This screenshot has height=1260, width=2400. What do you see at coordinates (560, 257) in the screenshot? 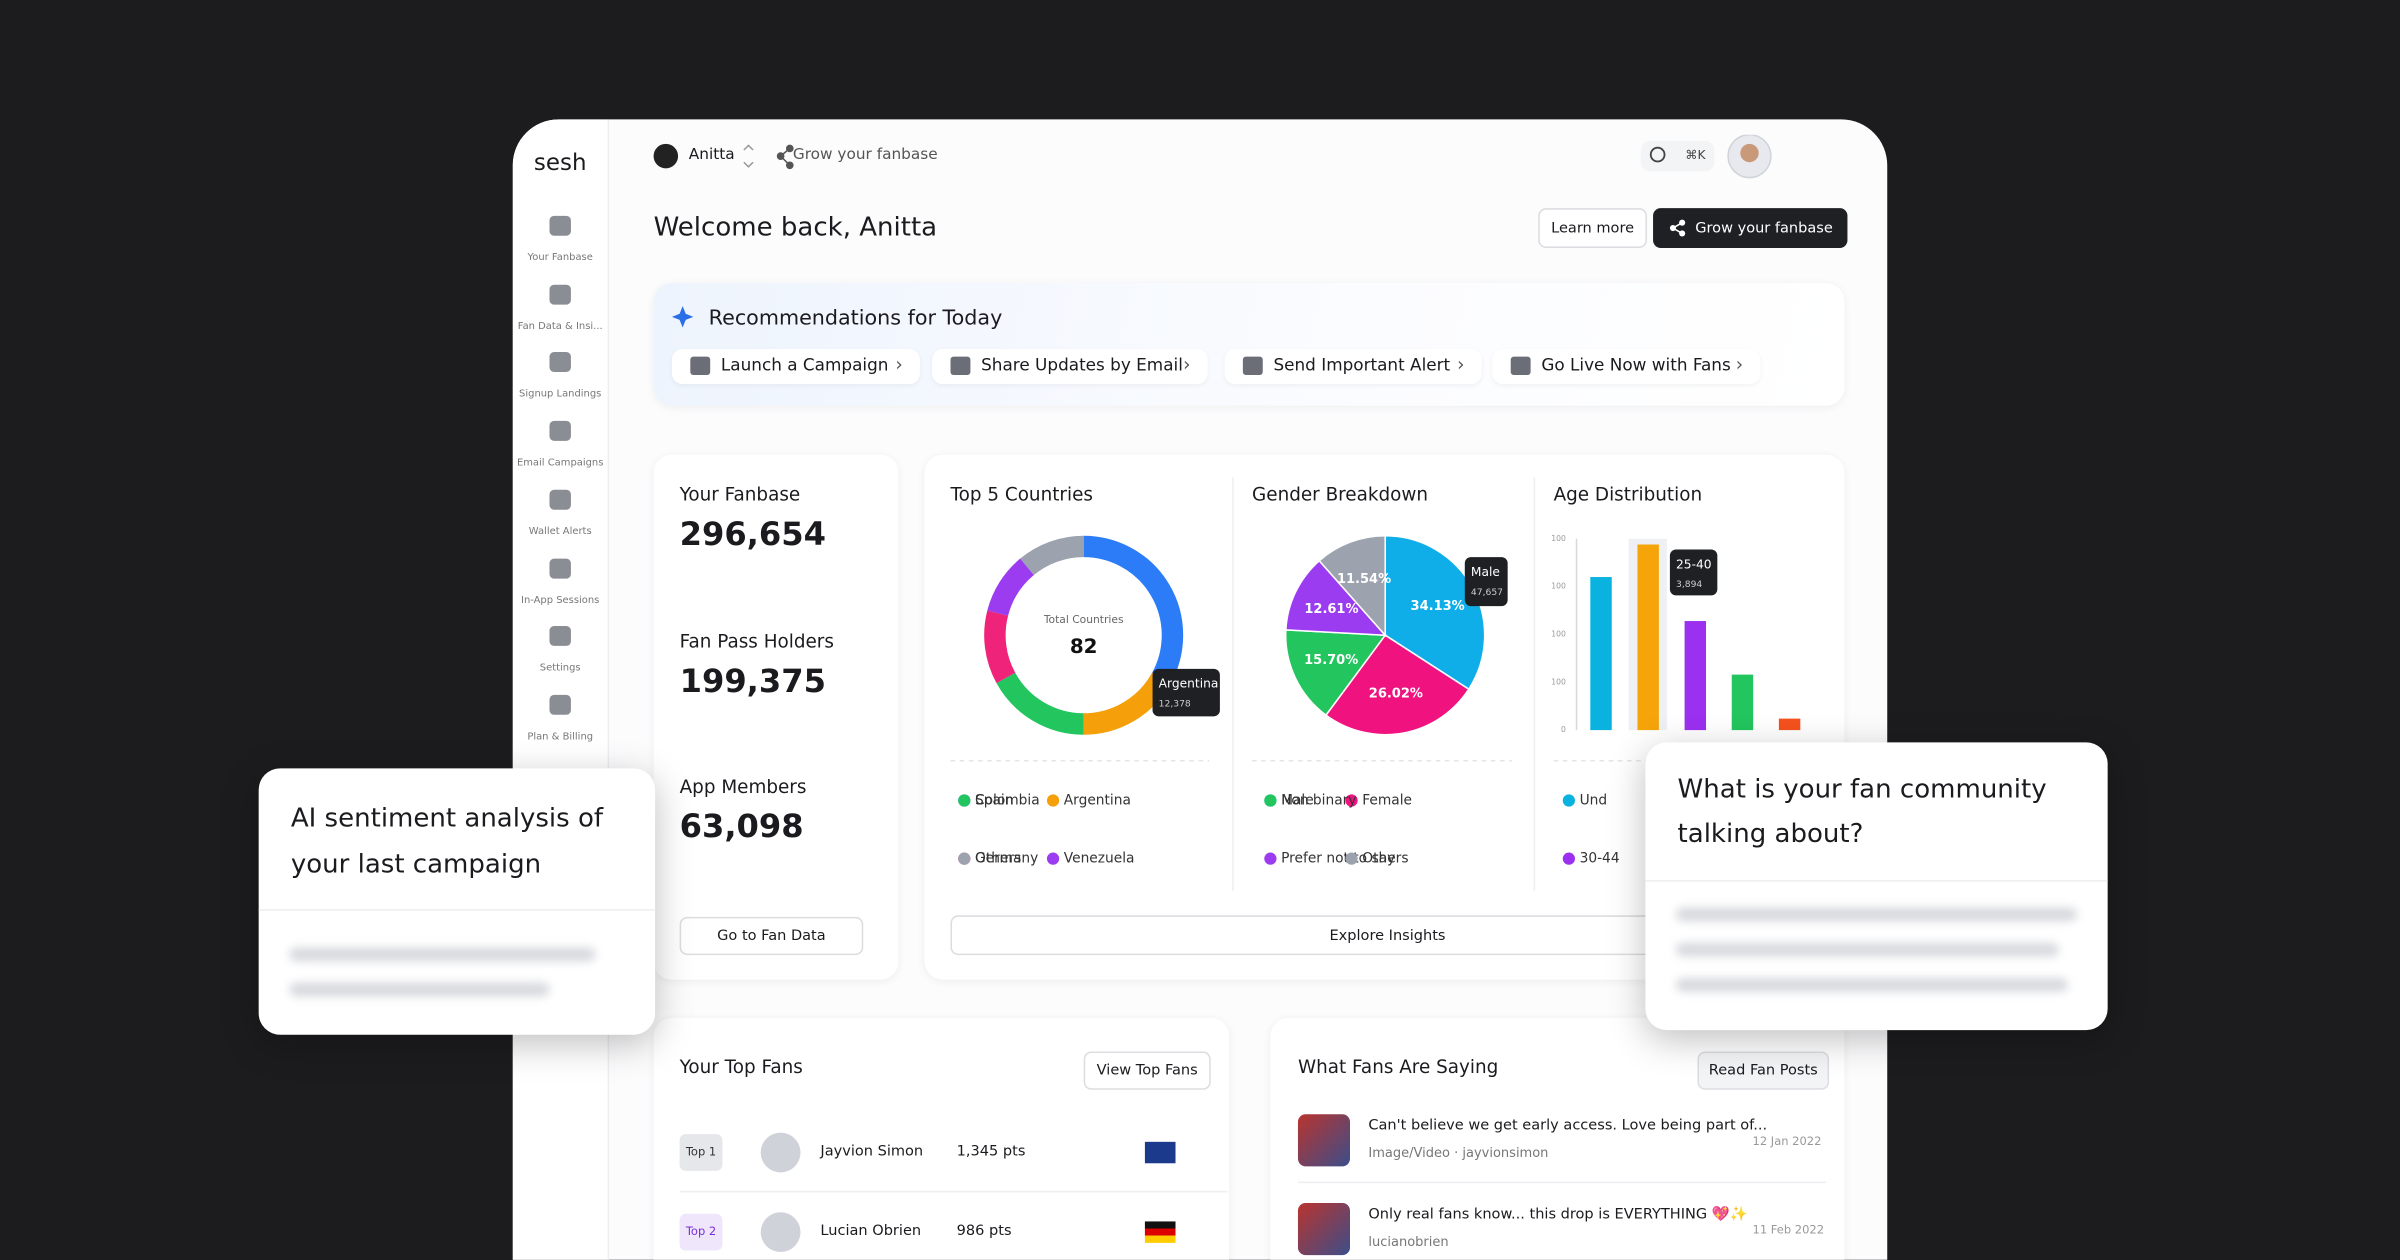
I see `sidebar-label: Your Fanbase` at bounding box center [560, 257].